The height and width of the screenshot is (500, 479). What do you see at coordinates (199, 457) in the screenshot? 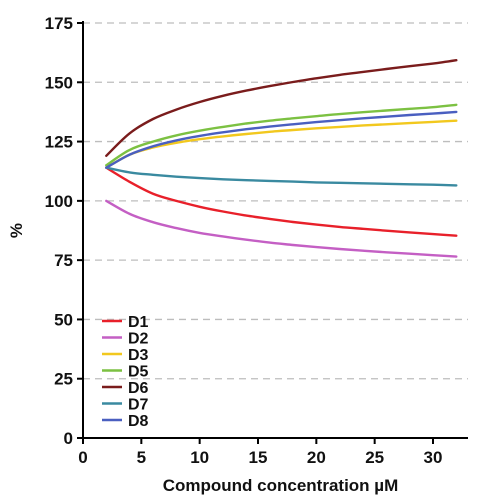
I see `x-tick-label-10: 10` at bounding box center [199, 457].